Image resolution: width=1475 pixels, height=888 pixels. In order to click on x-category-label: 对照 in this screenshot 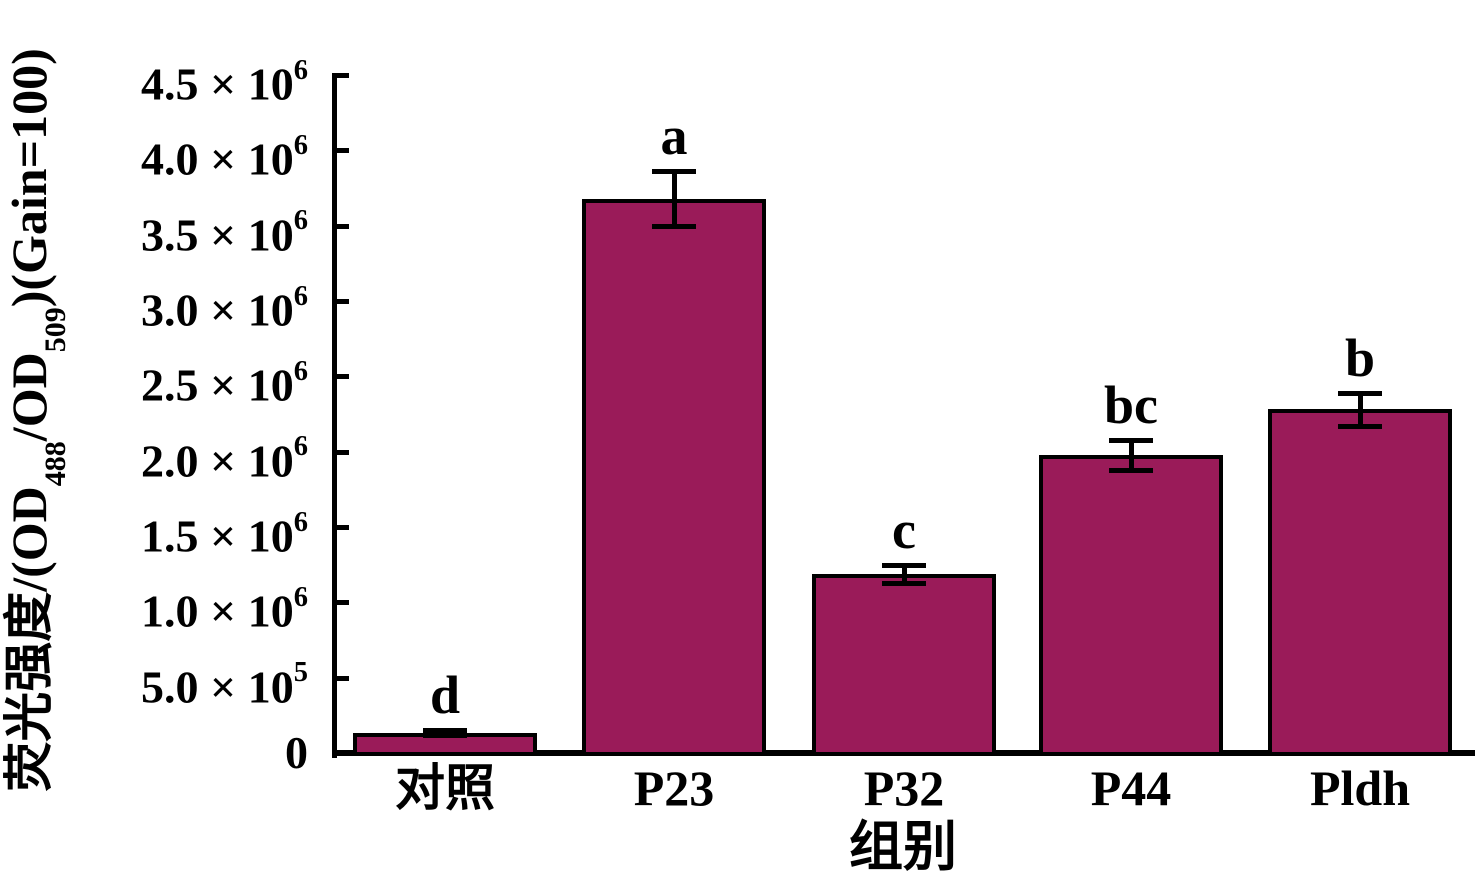, I will do `click(445, 788)`.